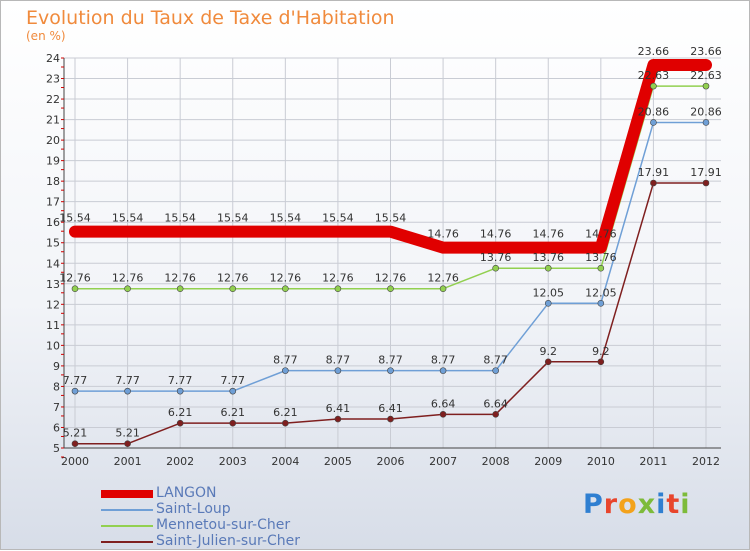 The width and height of the screenshot is (750, 551). What do you see at coordinates (56, 407) in the screenshot?
I see `y-tick-label: 7` at bounding box center [56, 407].